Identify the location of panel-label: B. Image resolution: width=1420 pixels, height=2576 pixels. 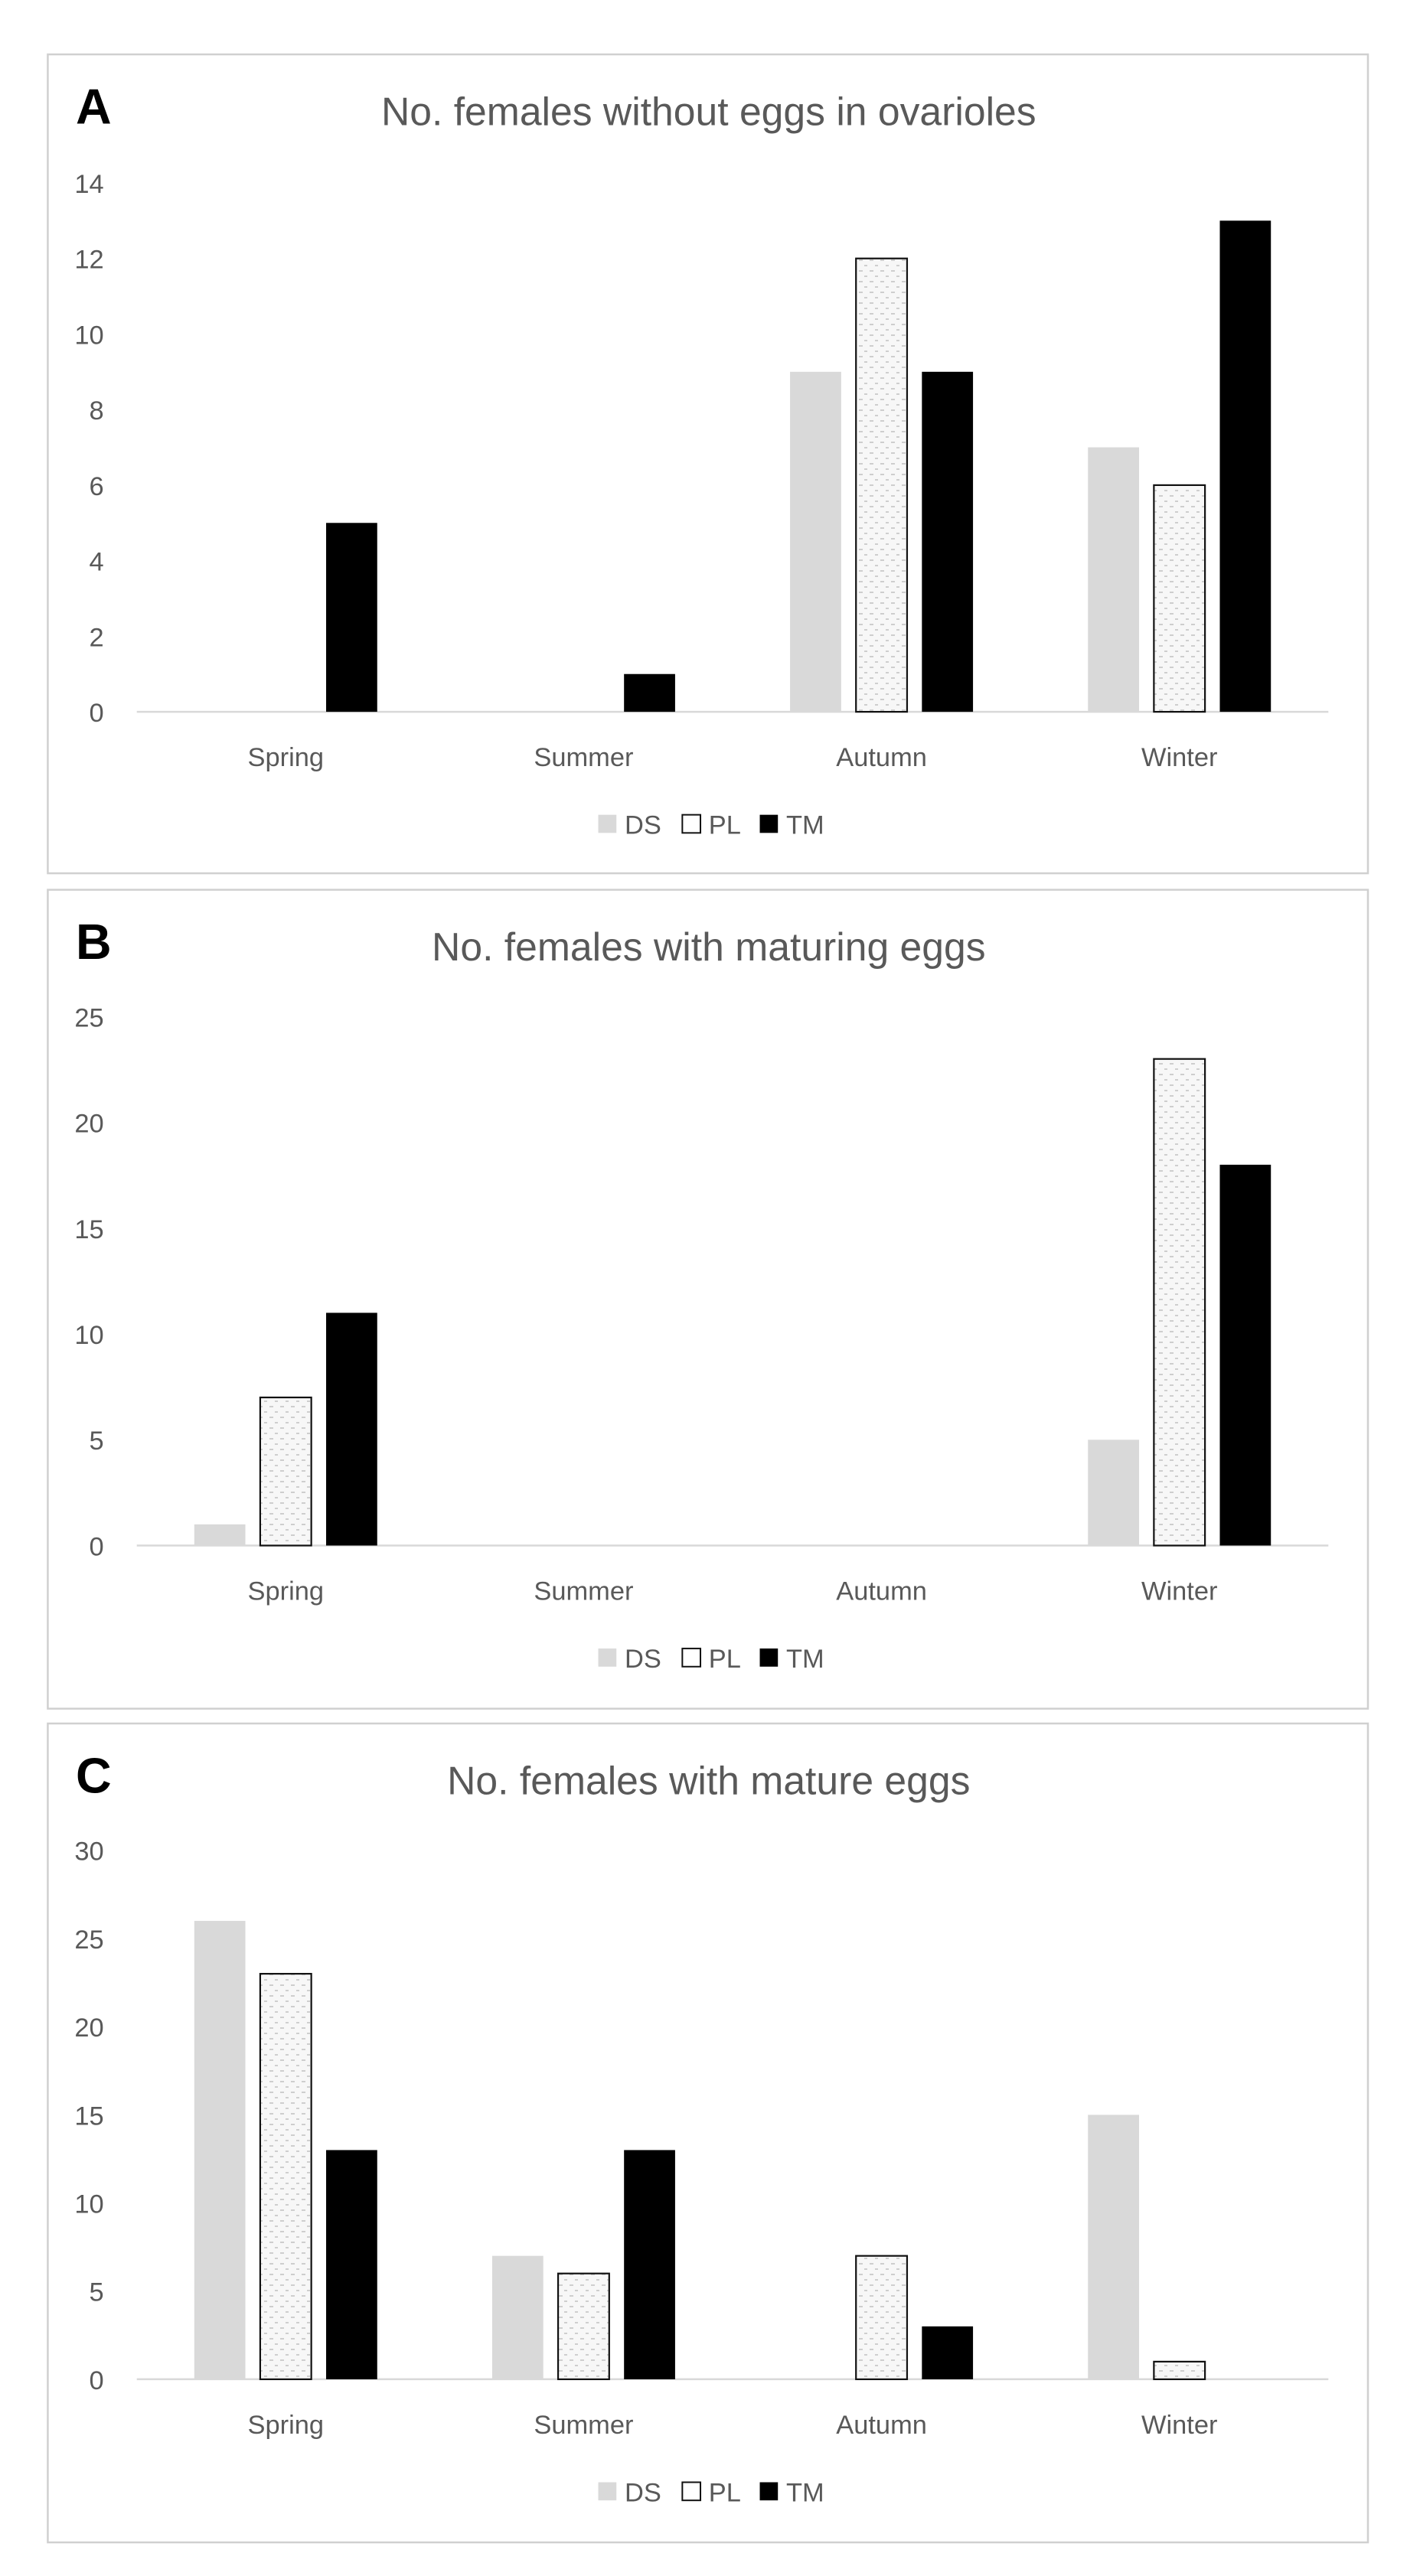
(94, 942).